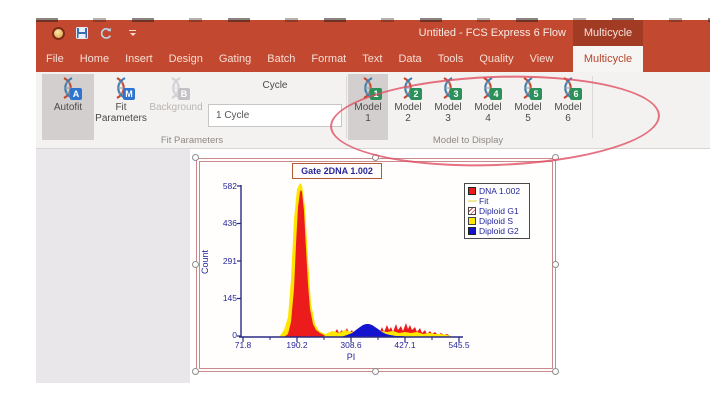  What do you see at coordinates (185, 59) in the screenshot?
I see `tab-design: Design` at bounding box center [185, 59].